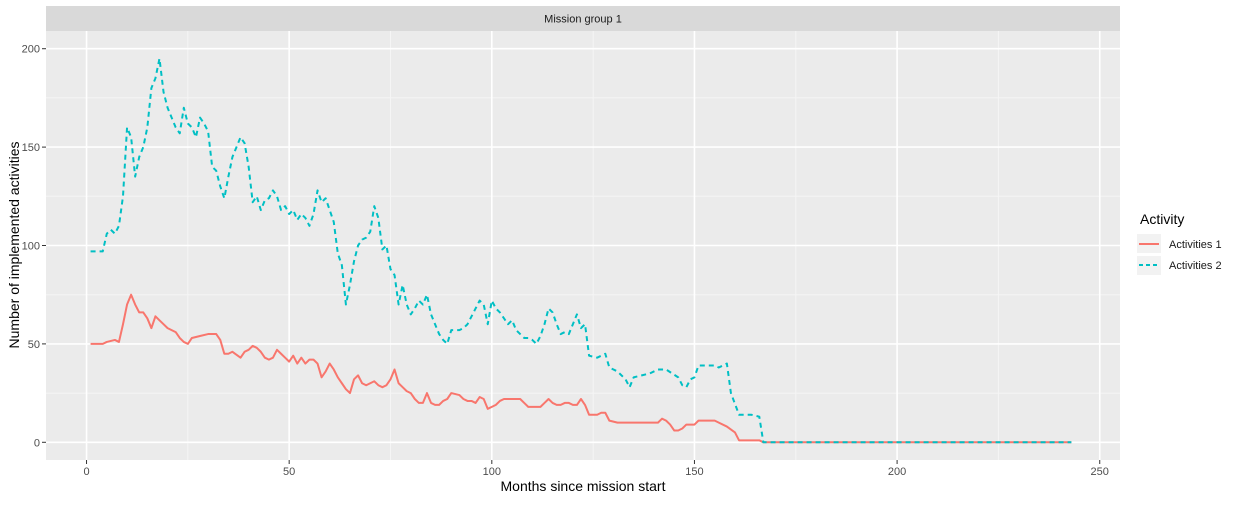 This screenshot has width=1236, height=505. What do you see at coordinates (31, 247) in the screenshot?
I see `y-tick-label: 100` at bounding box center [31, 247].